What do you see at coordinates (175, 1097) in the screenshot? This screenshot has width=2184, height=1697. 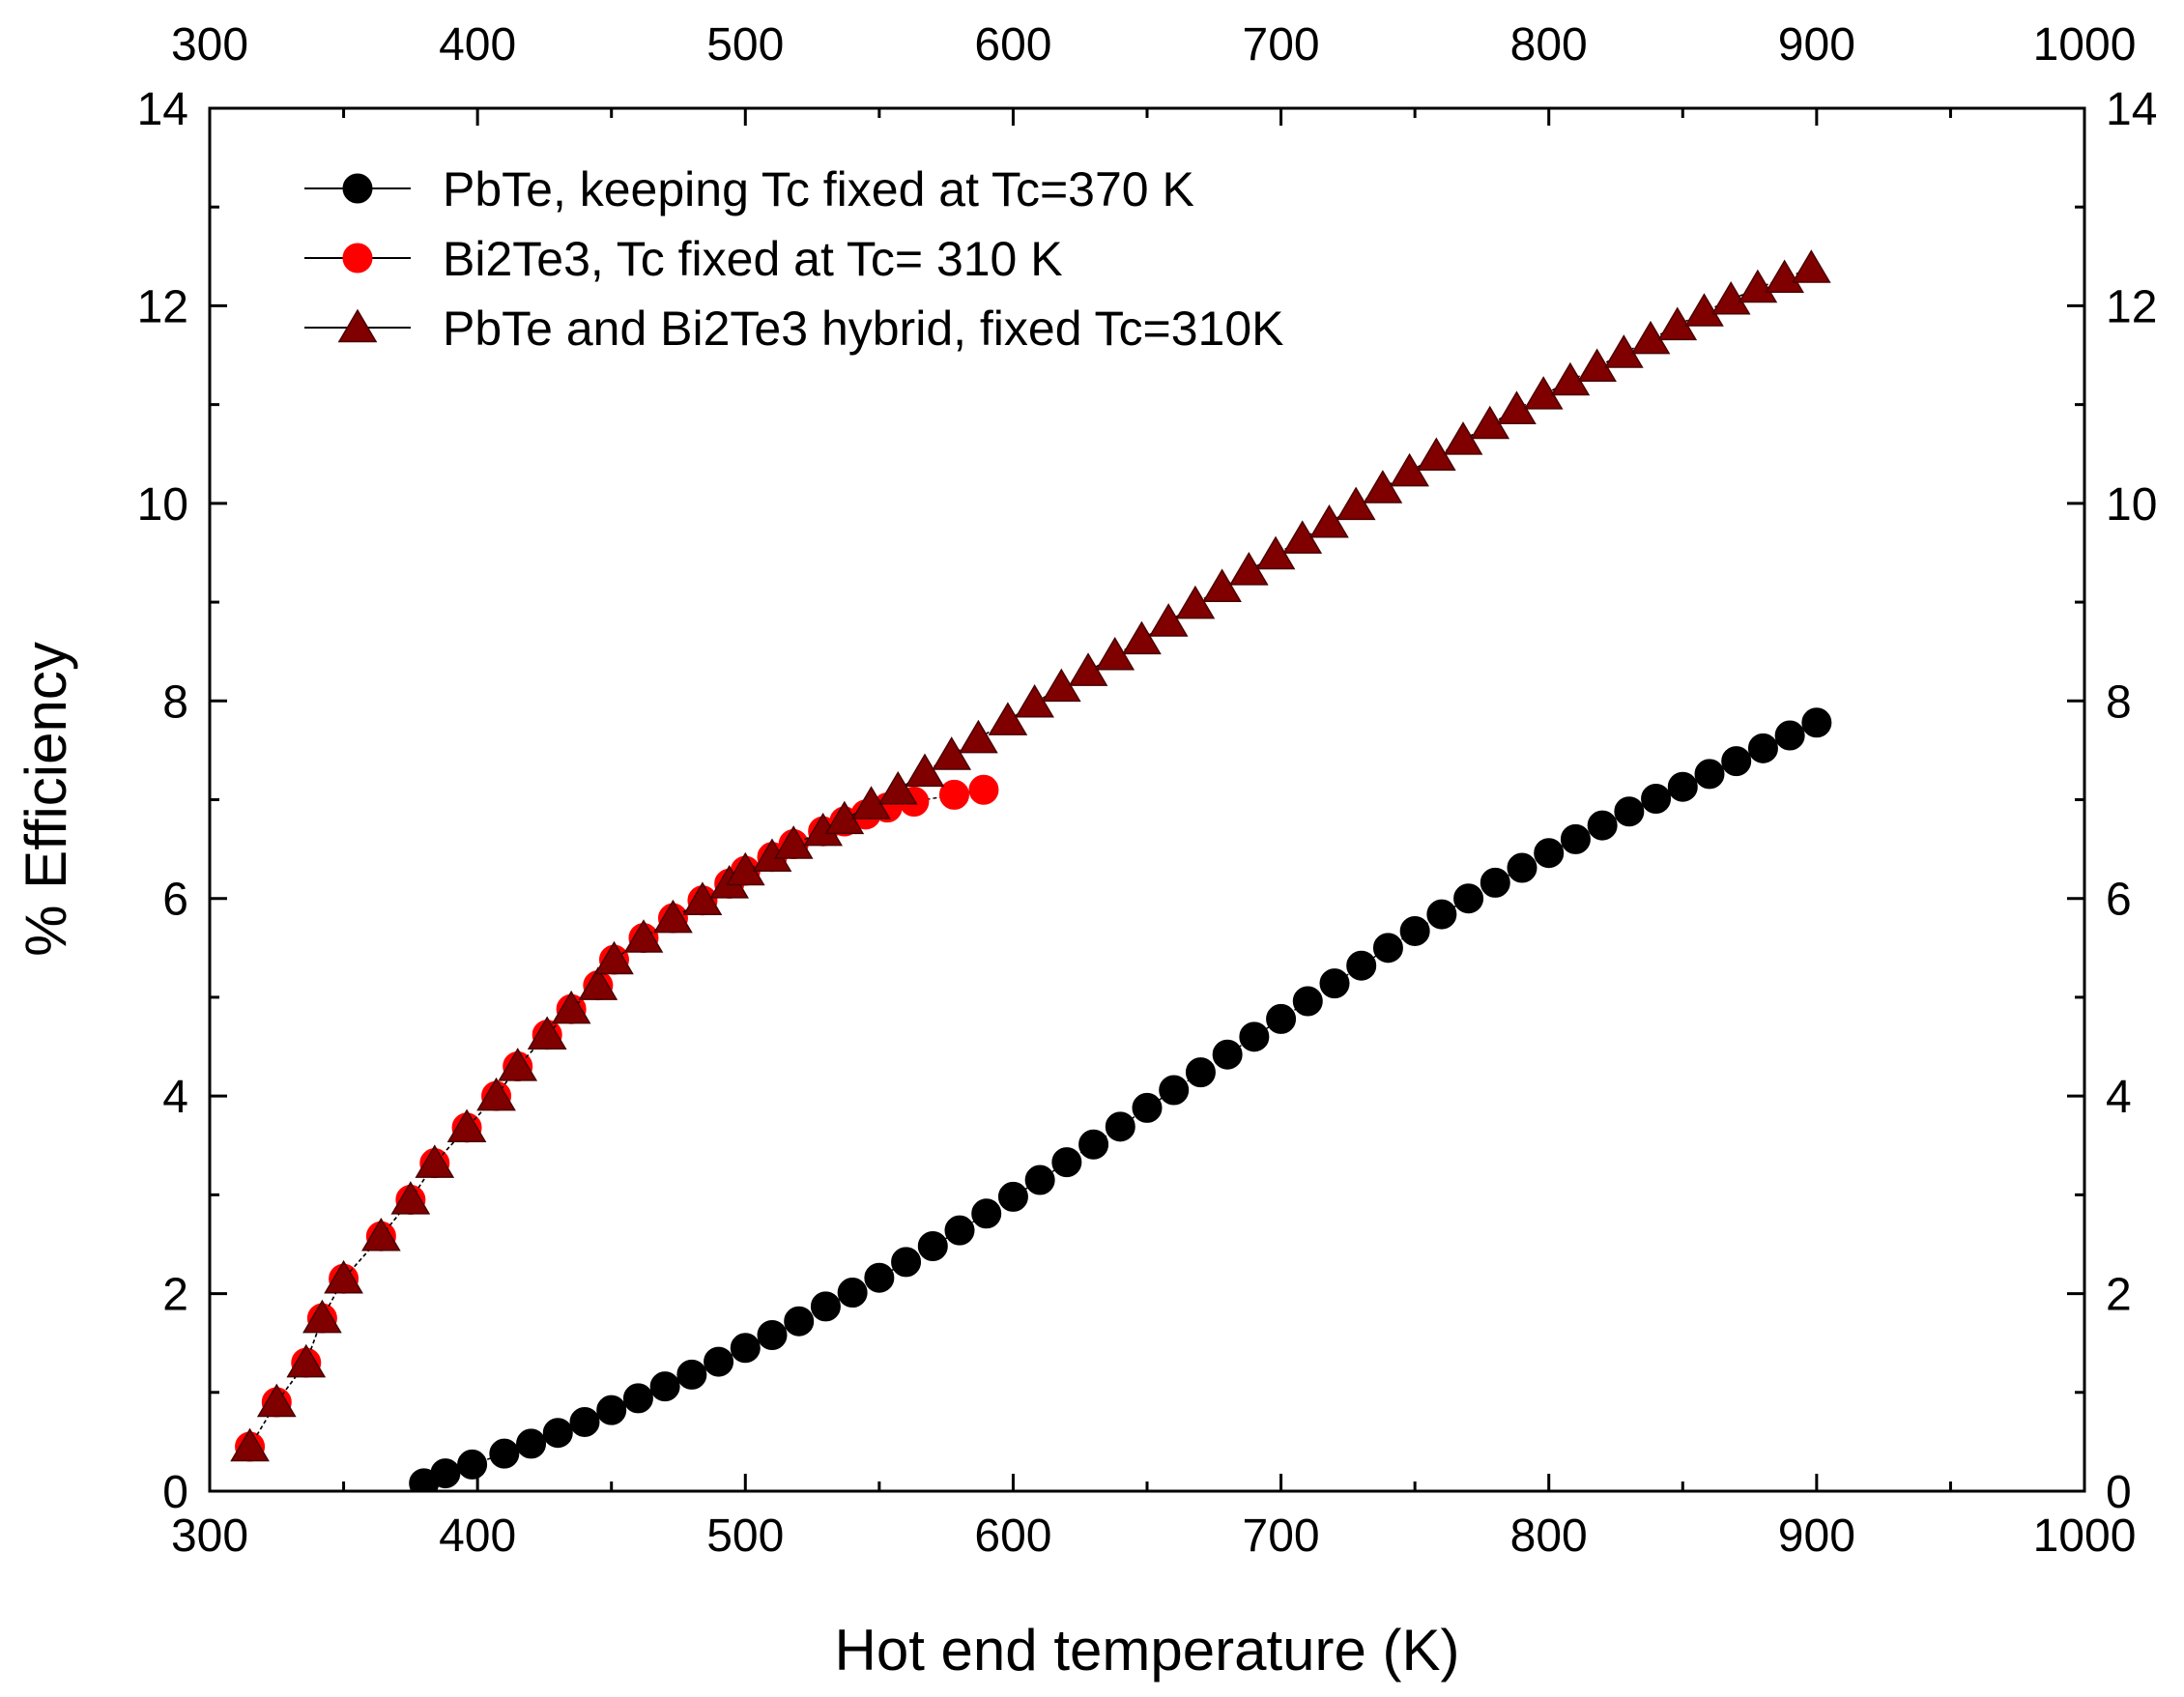 I see `y-tick-label-left: 4` at bounding box center [175, 1097].